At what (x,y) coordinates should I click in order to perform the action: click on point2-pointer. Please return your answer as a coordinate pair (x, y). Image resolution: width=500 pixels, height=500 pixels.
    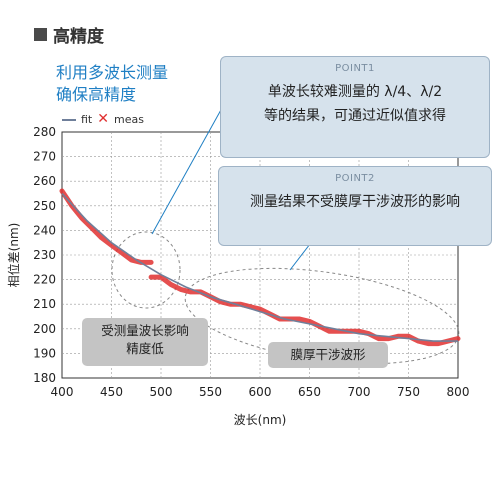
    Looking at the image, I should click on (300, 257).